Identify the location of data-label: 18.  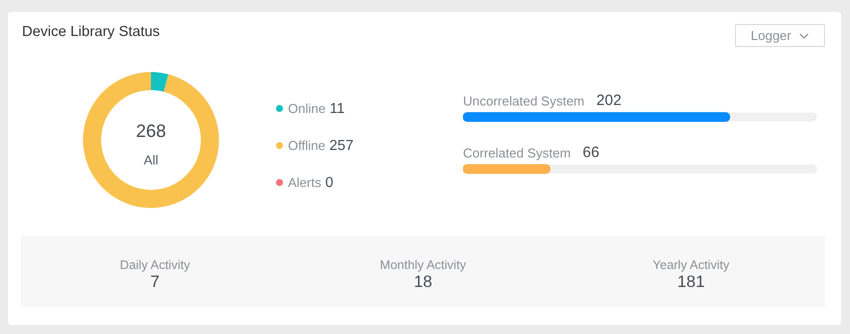
(423, 282).